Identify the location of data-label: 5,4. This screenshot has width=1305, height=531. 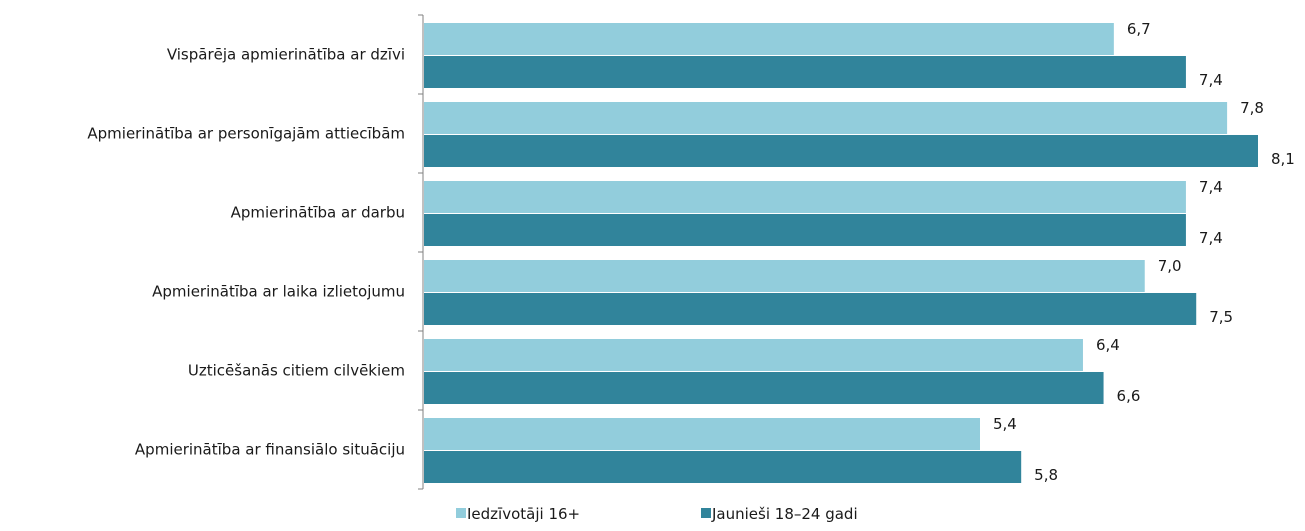
(1005, 424).